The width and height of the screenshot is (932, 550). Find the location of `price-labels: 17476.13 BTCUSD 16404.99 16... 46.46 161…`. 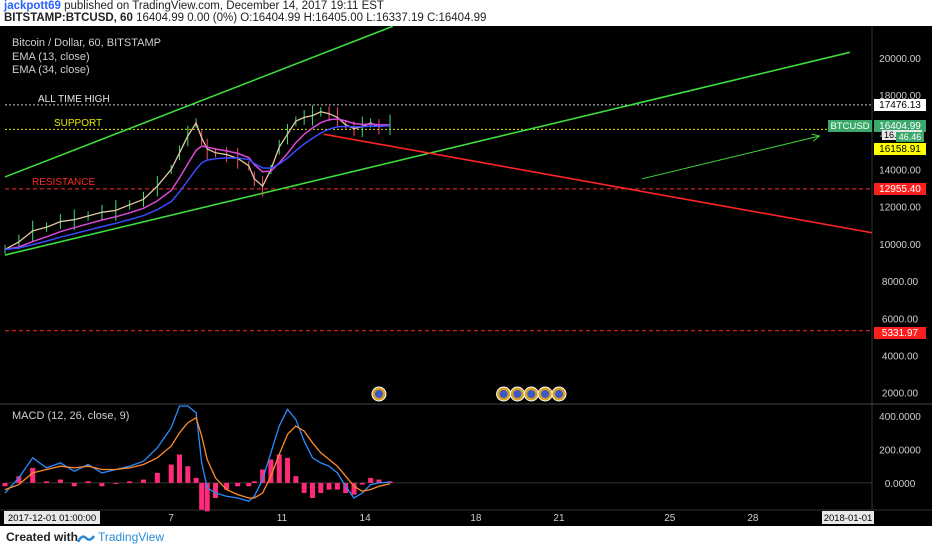

price-labels: 17476.13 BTCUSD 16404.99 16... 46.46 161… is located at coordinates (877, 219).